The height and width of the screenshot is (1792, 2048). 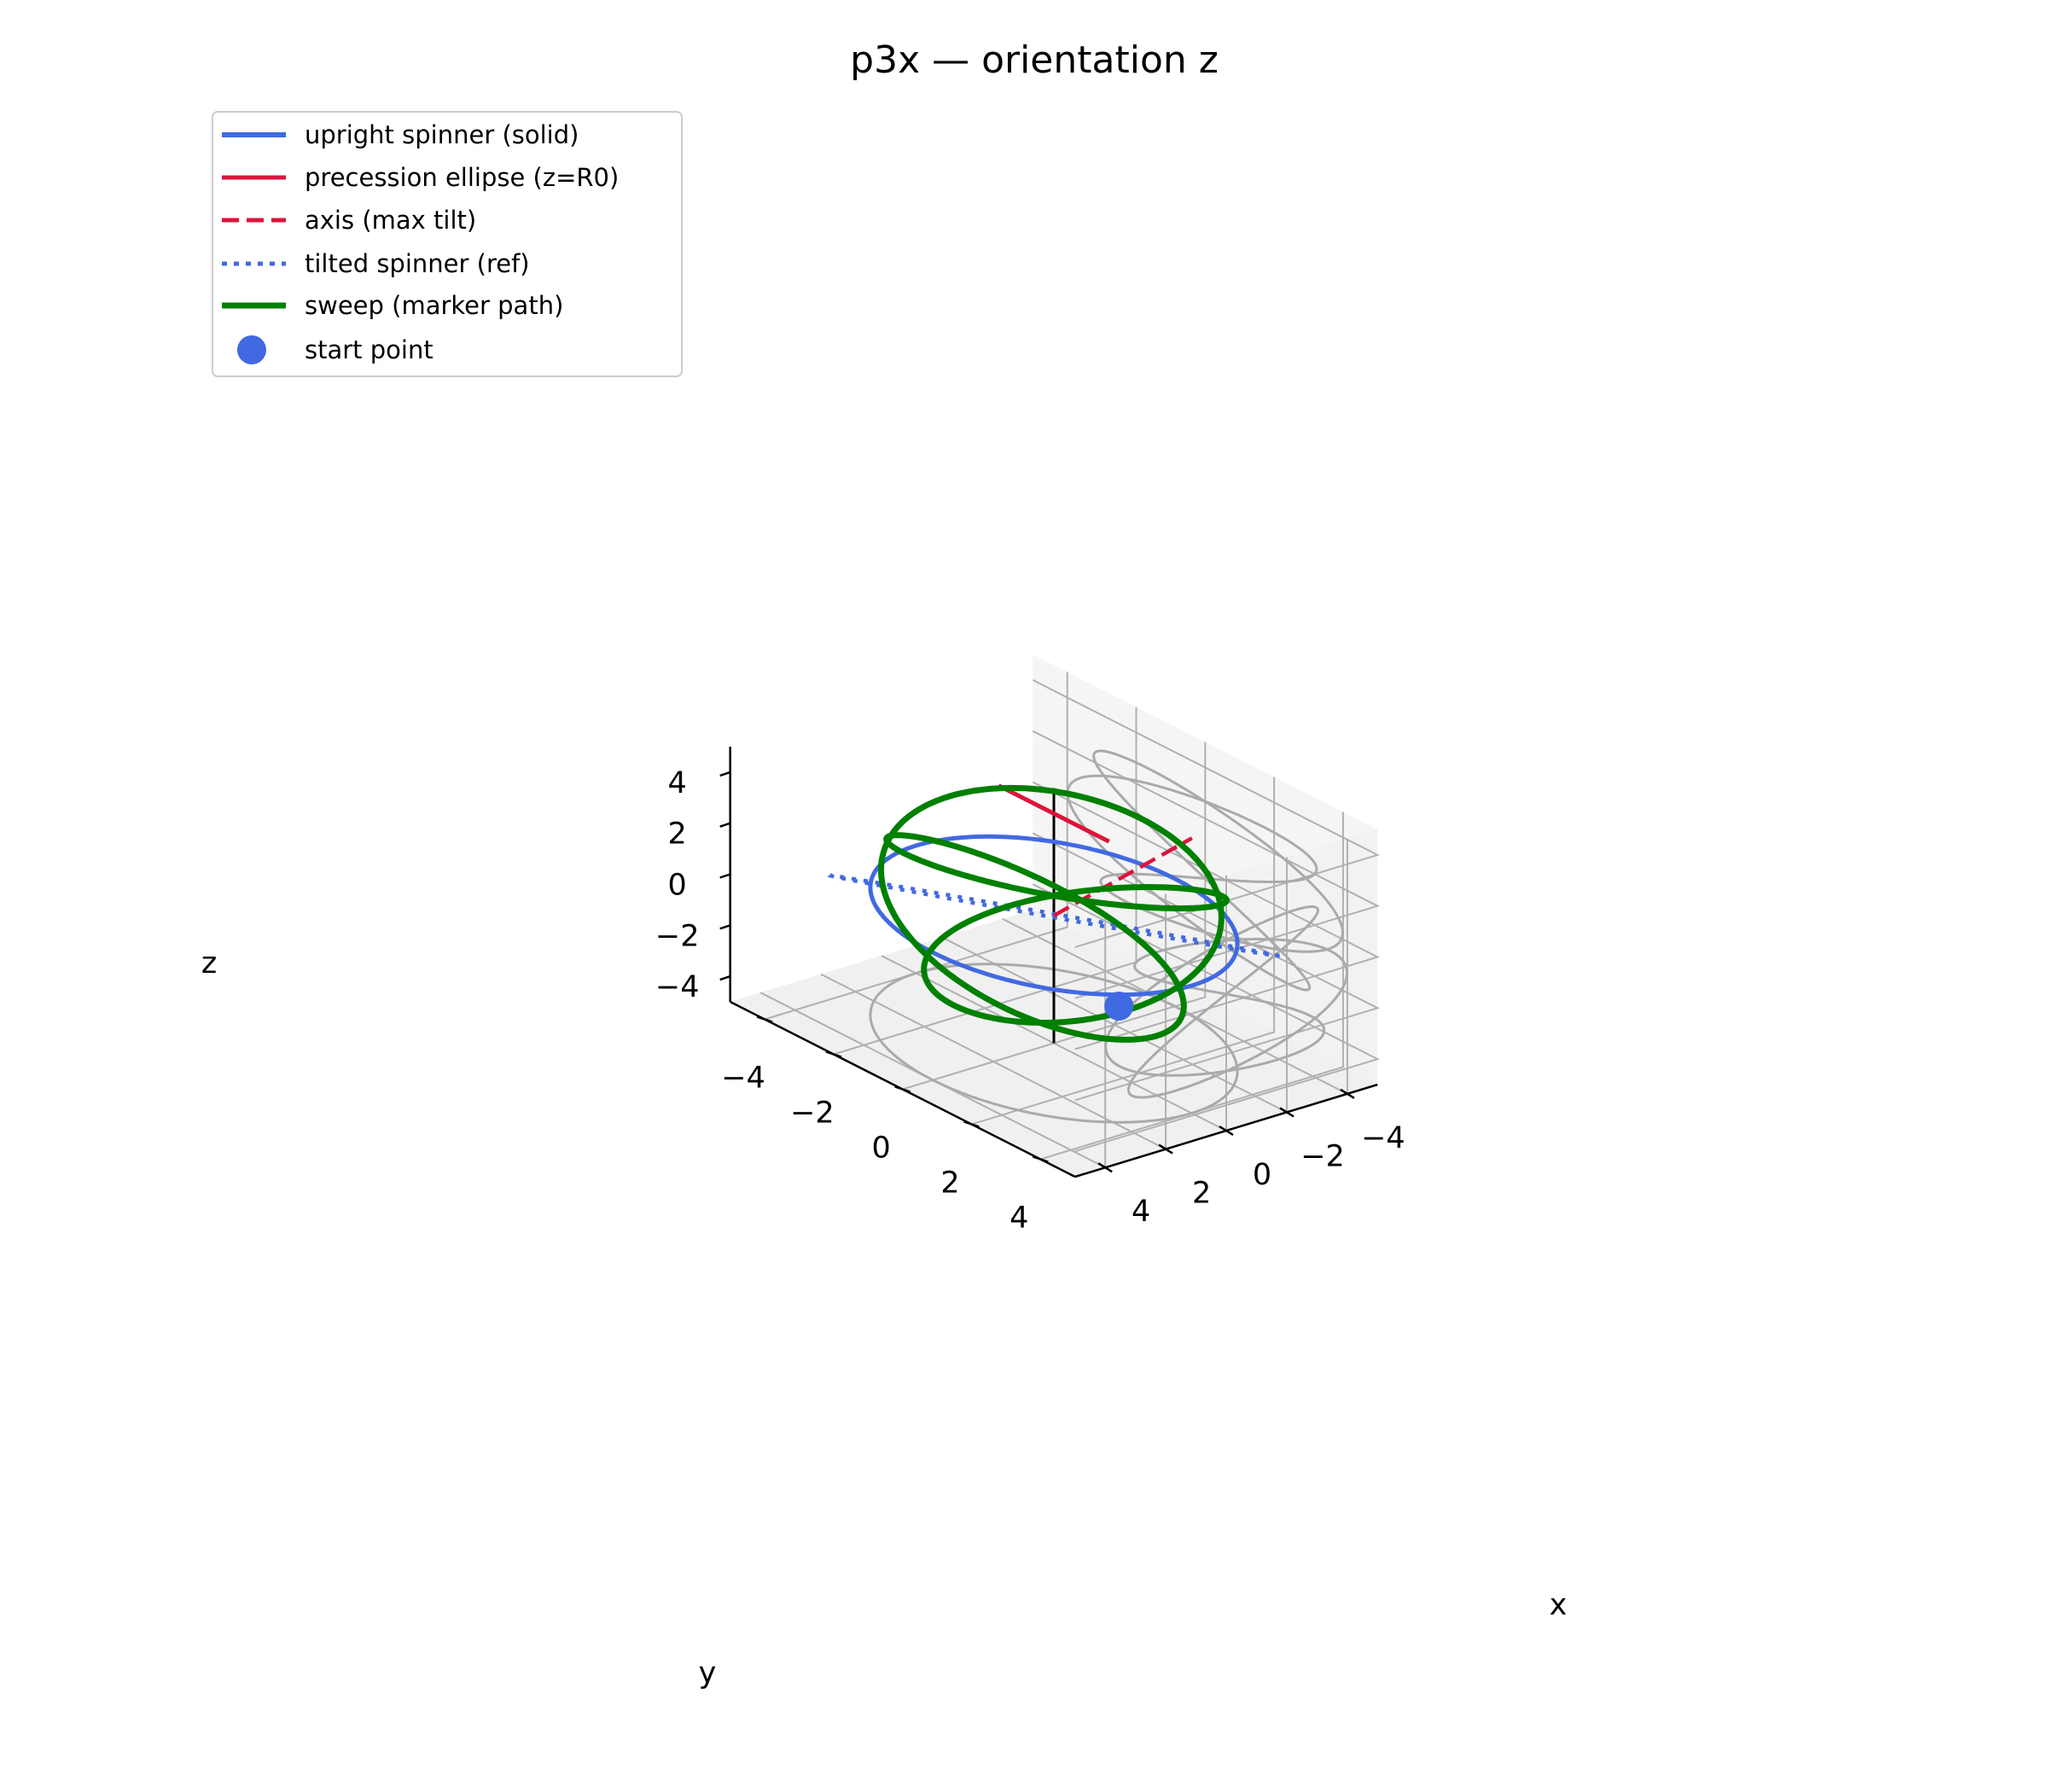 What do you see at coordinates (764, 1019) in the screenshot?
I see `y-tick--4` at bounding box center [764, 1019].